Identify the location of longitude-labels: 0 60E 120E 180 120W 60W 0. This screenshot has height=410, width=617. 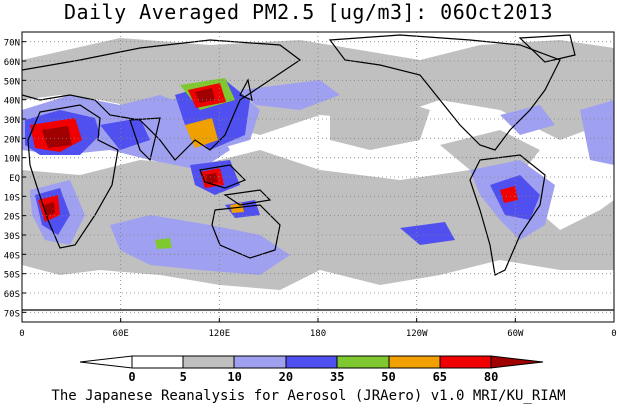
(318, 328).